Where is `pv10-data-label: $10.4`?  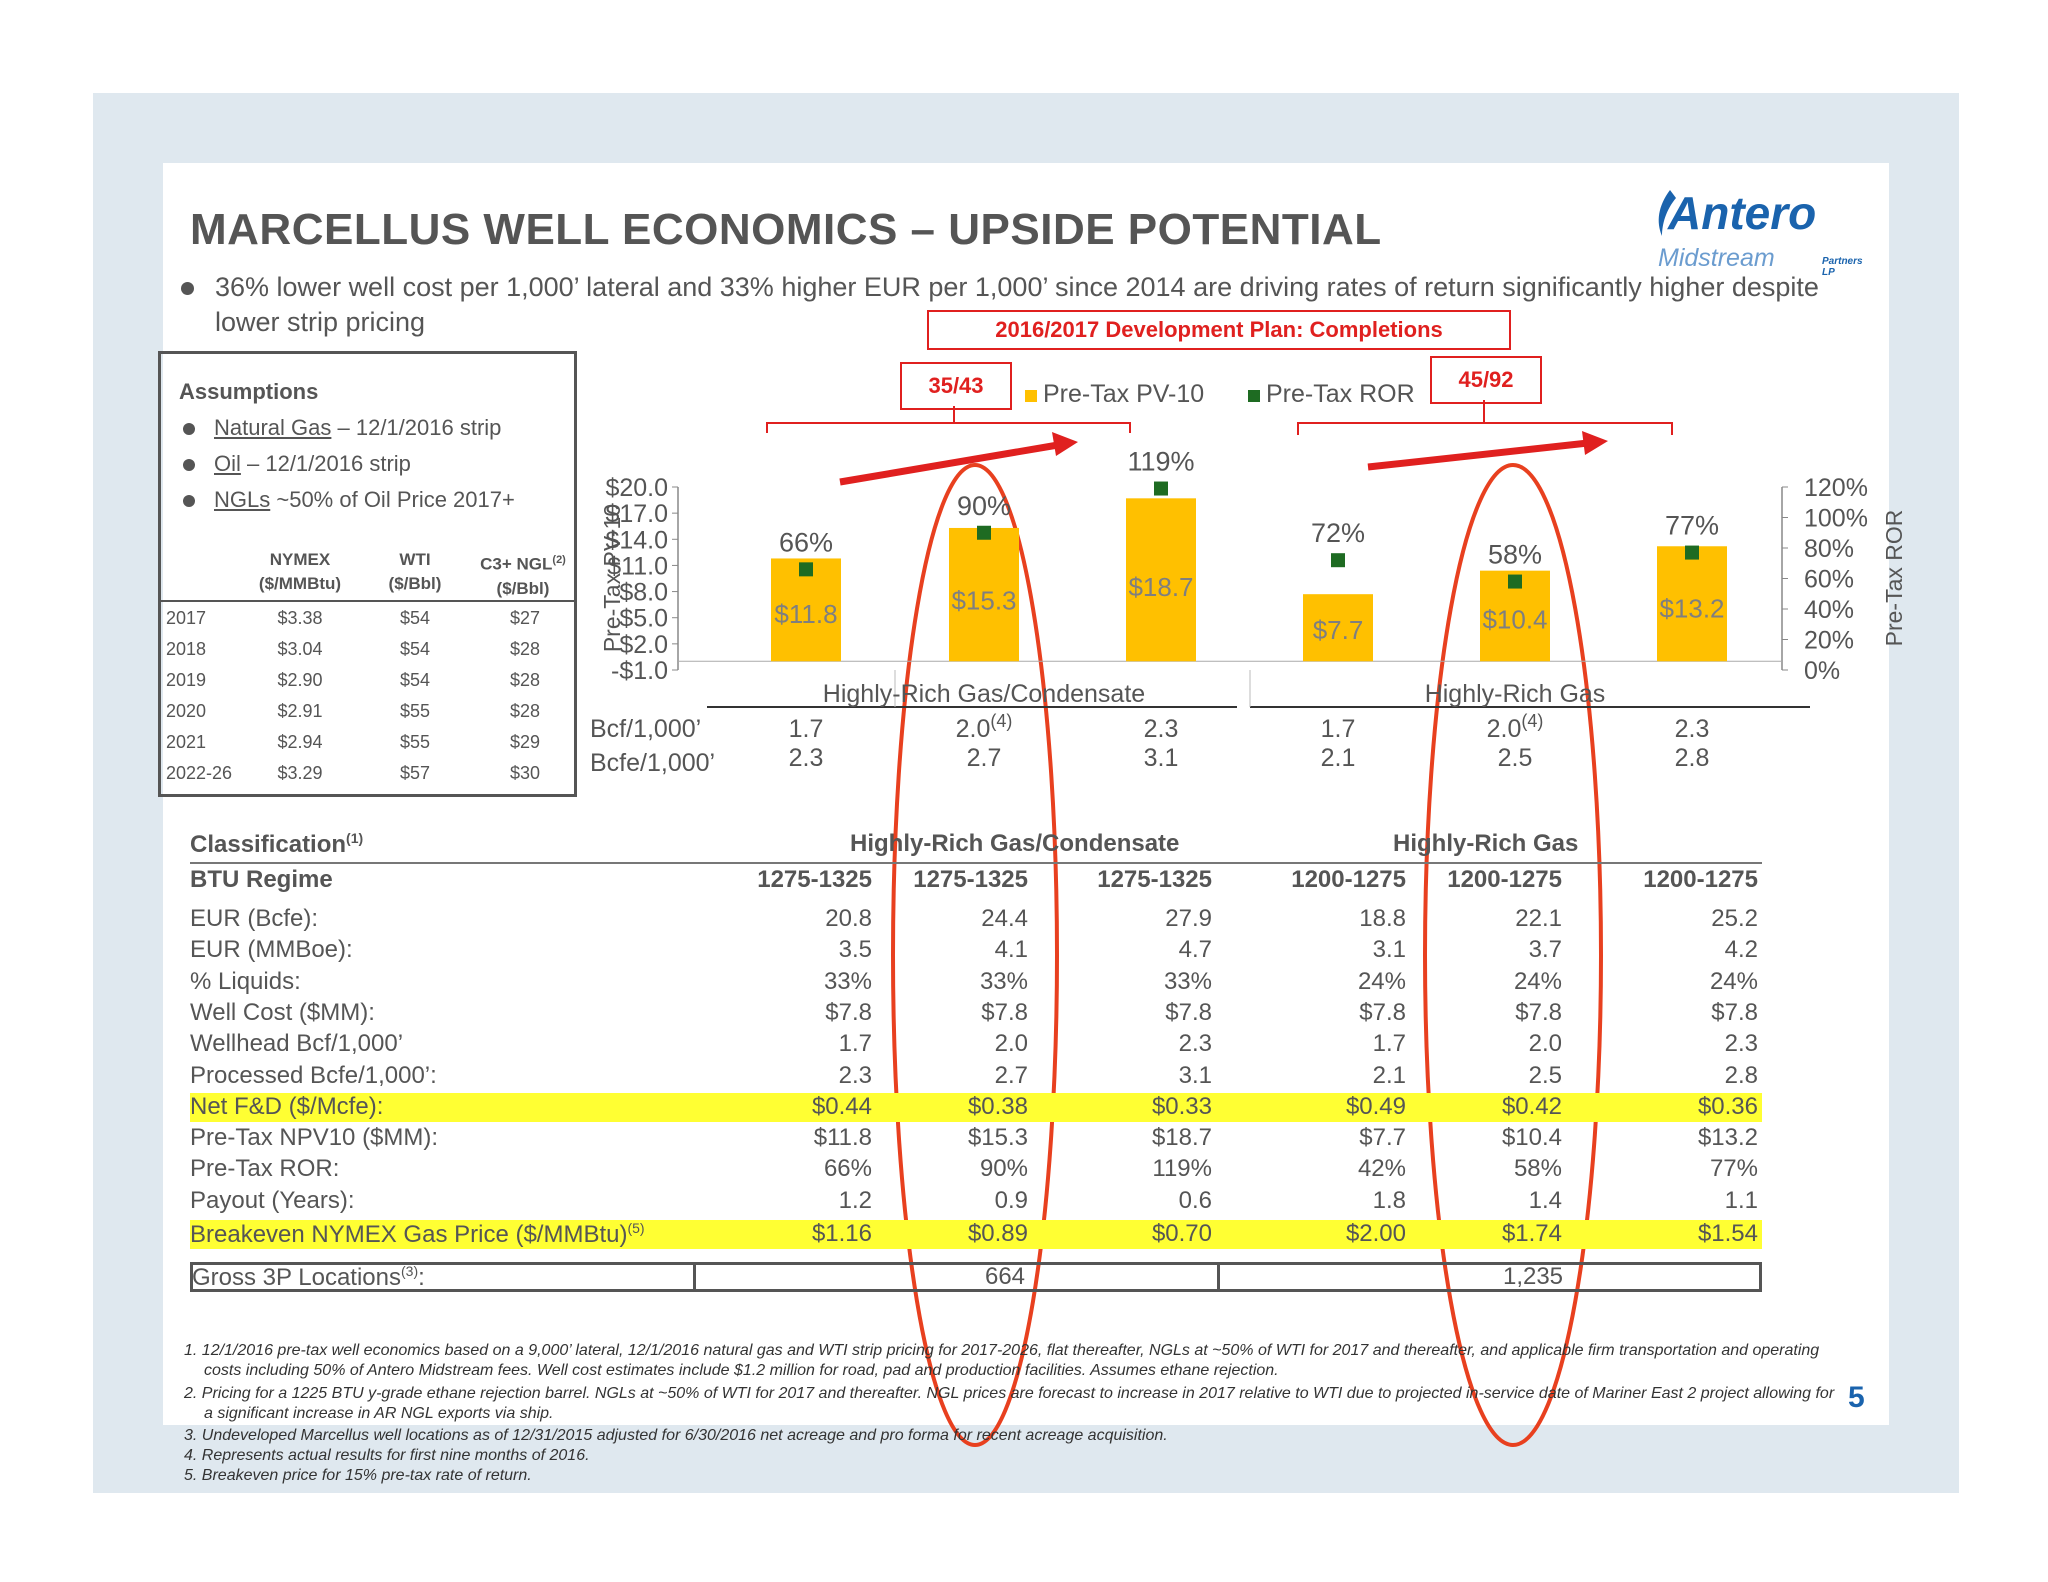
pv10-data-label: $10.4 is located at coordinates (1514, 620).